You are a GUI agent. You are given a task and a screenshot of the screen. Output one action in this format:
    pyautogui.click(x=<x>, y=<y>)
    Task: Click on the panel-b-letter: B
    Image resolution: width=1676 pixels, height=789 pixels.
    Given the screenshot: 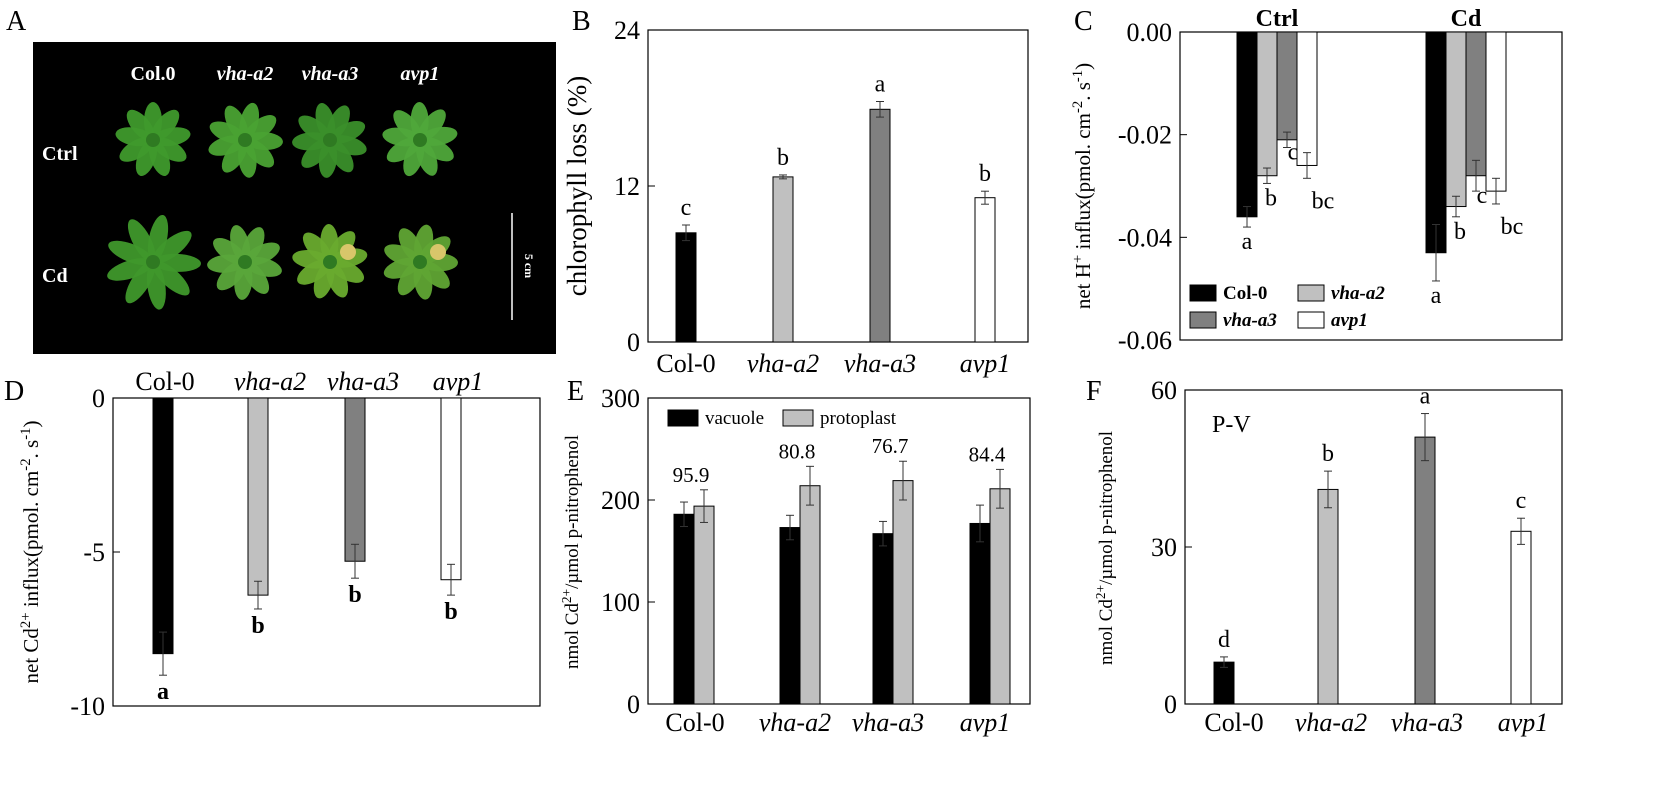 What is the action you would take?
    pyautogui.click(x=581, y=21)
    